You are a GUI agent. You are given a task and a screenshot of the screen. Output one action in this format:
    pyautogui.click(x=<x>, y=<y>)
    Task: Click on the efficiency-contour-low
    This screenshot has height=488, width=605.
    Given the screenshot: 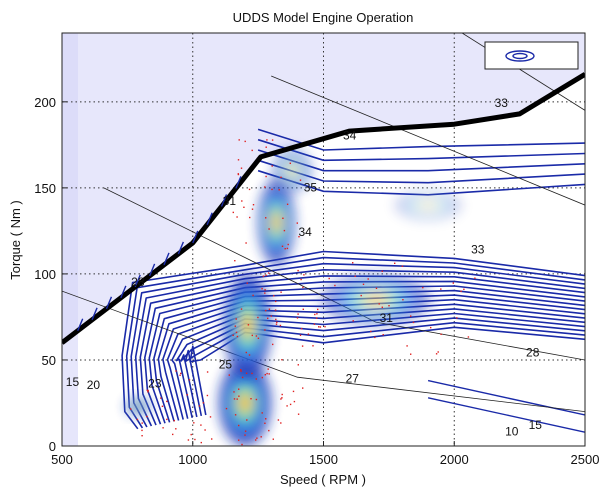 What is the action you would take?
    pyautogui.click(x=506, y=397)
    